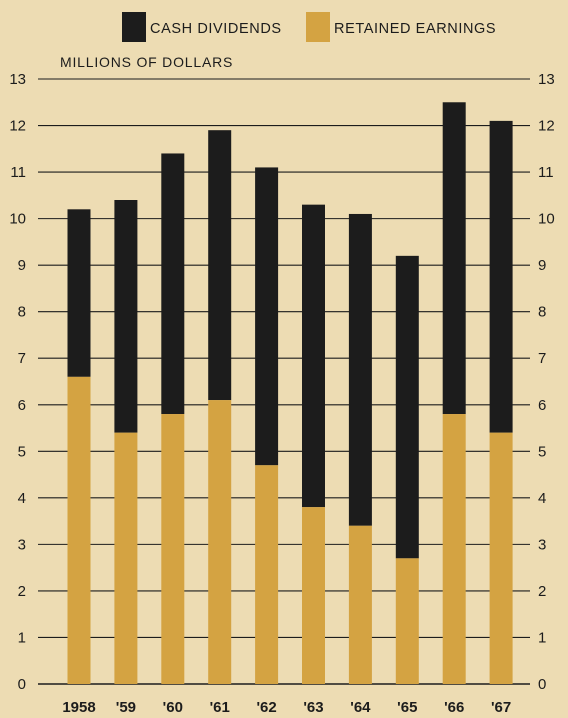 The width and height of the screenshot is (568, 718). Describe the element at coordinates (17, 219) in the screenshot. I see `y-tick-label-left-10: 10` at that location.